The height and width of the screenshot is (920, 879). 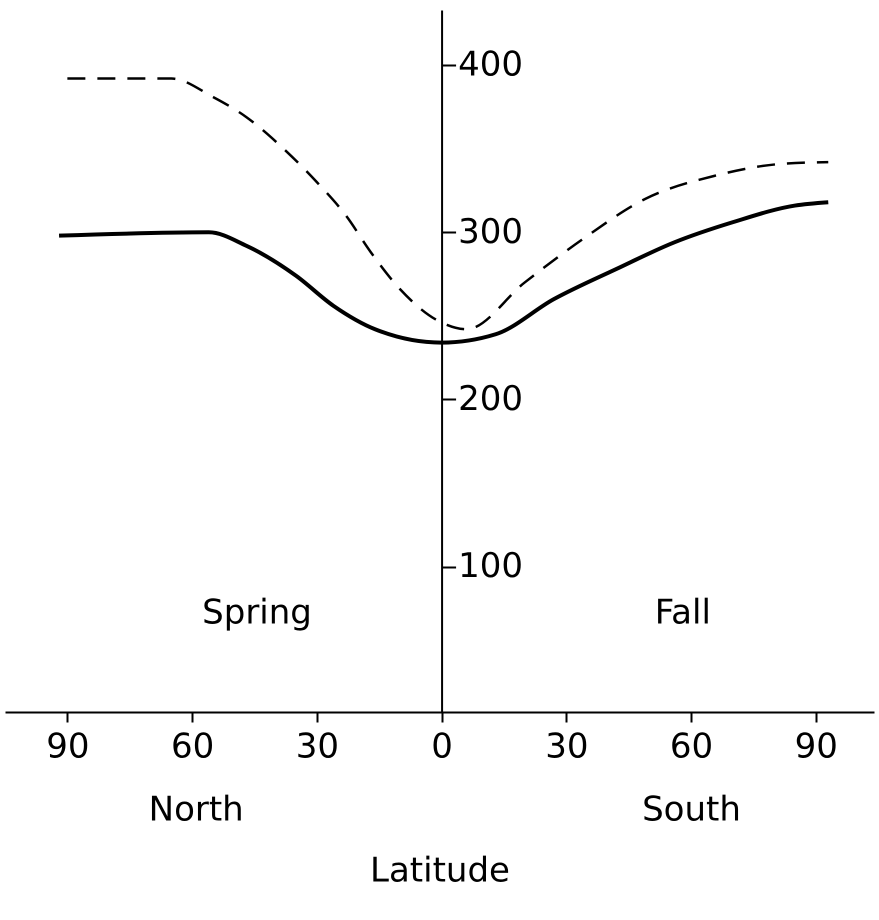 What do you see at coordinates (490, 232) in the screenshot?
I see `y-tick-label: 300` at bounding box center [490, 232].